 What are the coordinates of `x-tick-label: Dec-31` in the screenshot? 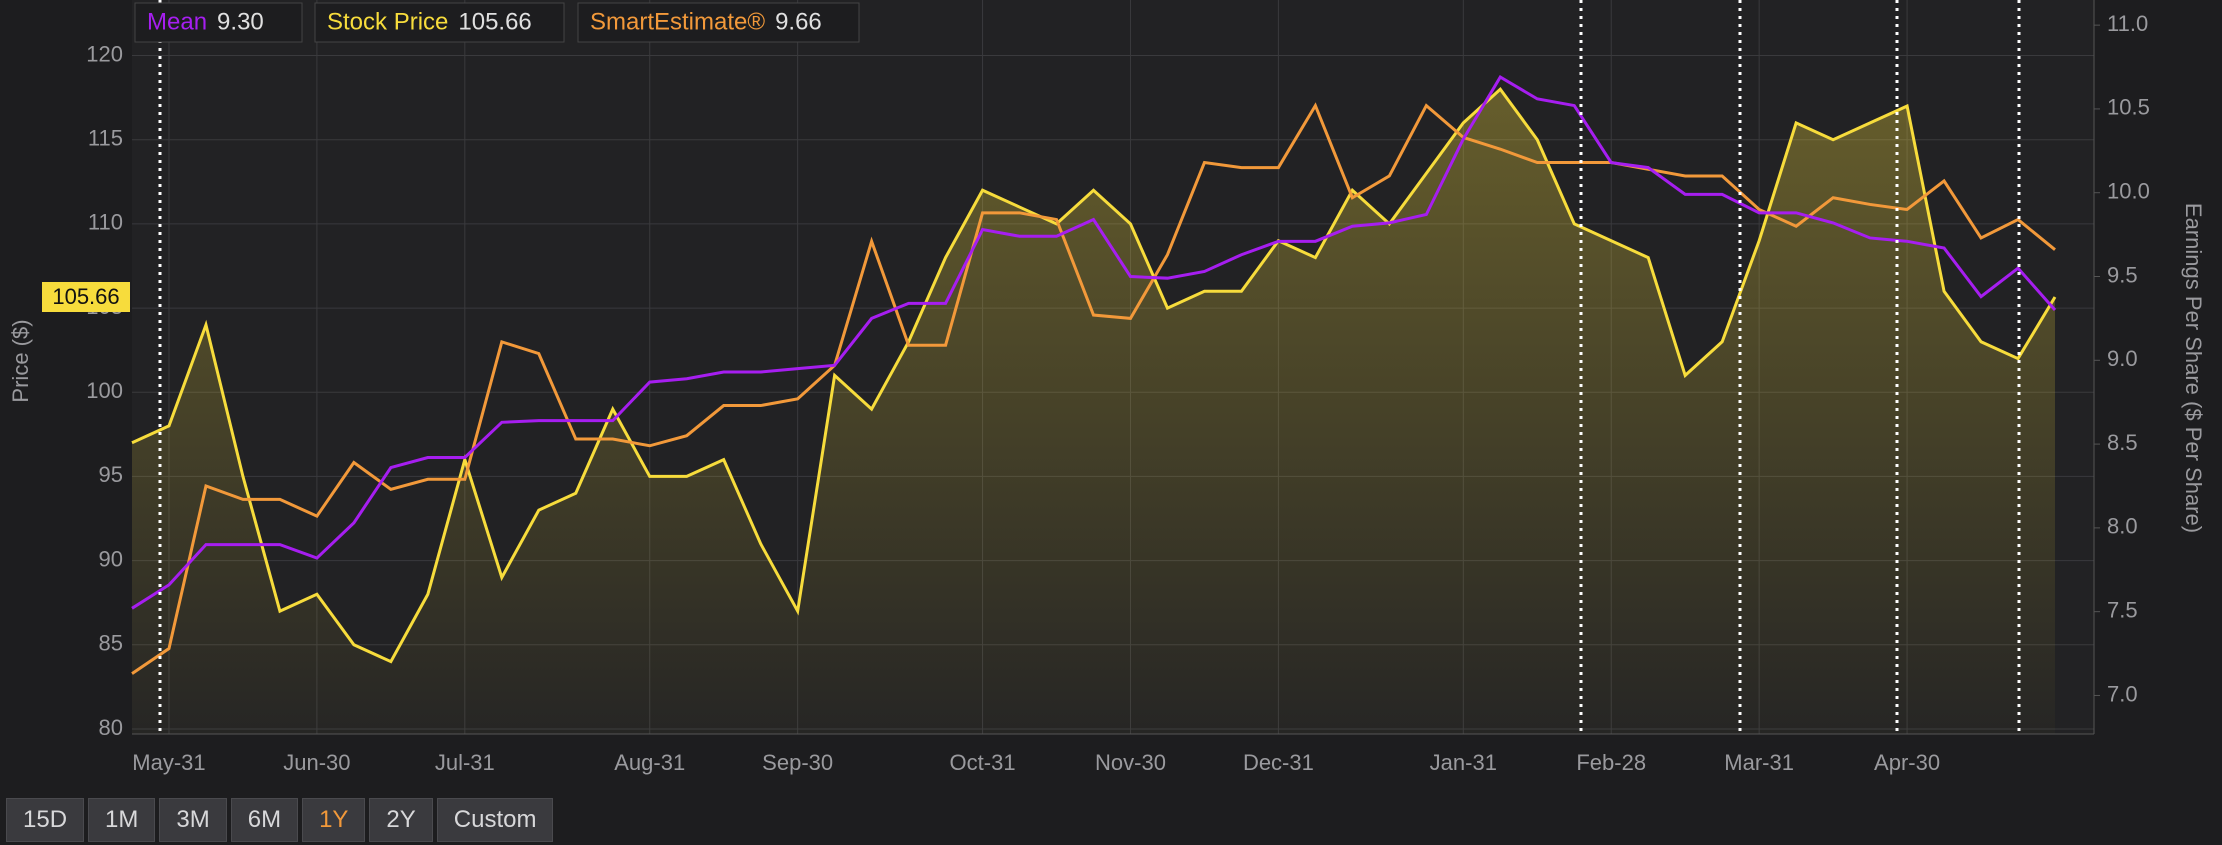 It's located at (1278, 762).